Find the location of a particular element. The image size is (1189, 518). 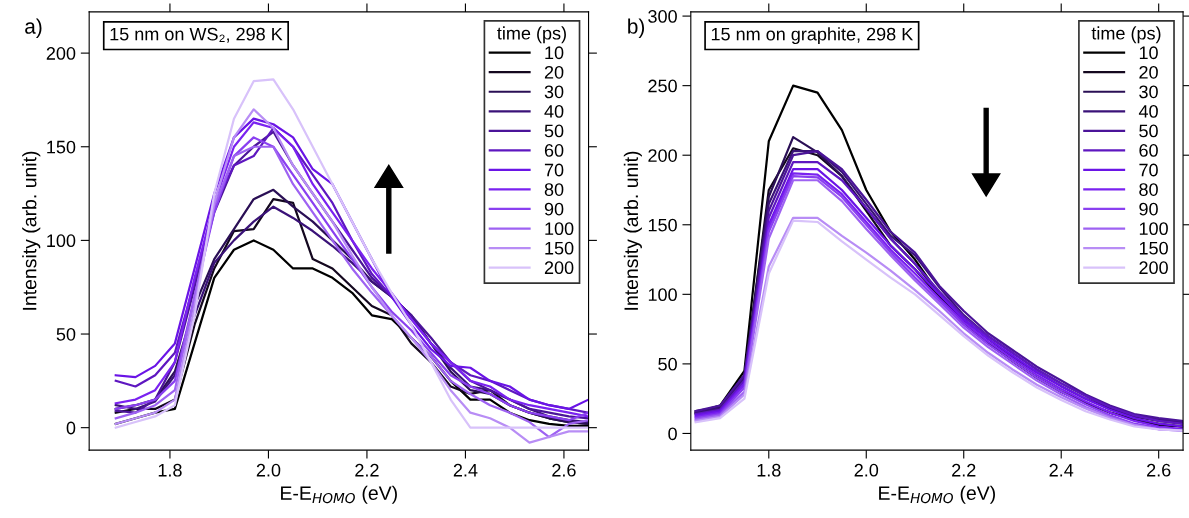

annotation: 15 nm on WS₂, 298 K is located at coordinates (196, 35).